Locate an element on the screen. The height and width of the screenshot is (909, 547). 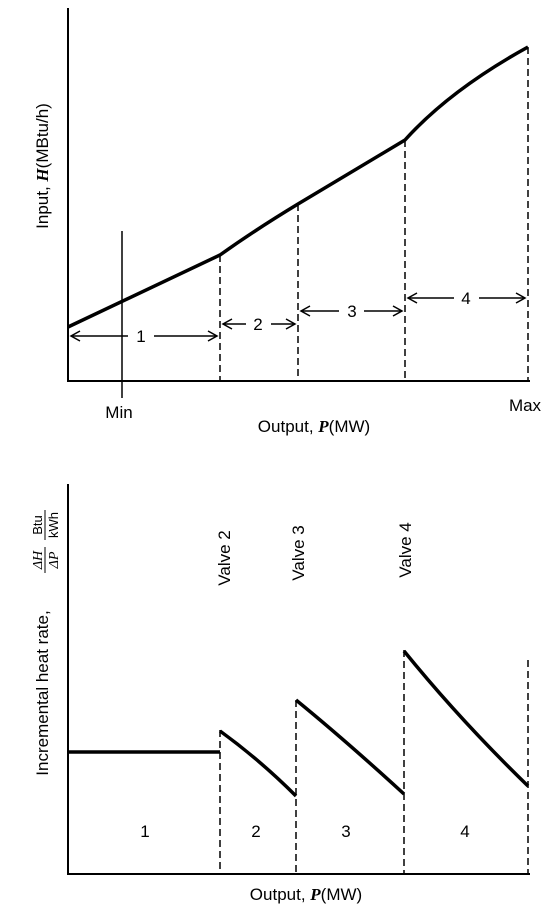
range-arrow-2: 2 is located at coordinates (259, 324).